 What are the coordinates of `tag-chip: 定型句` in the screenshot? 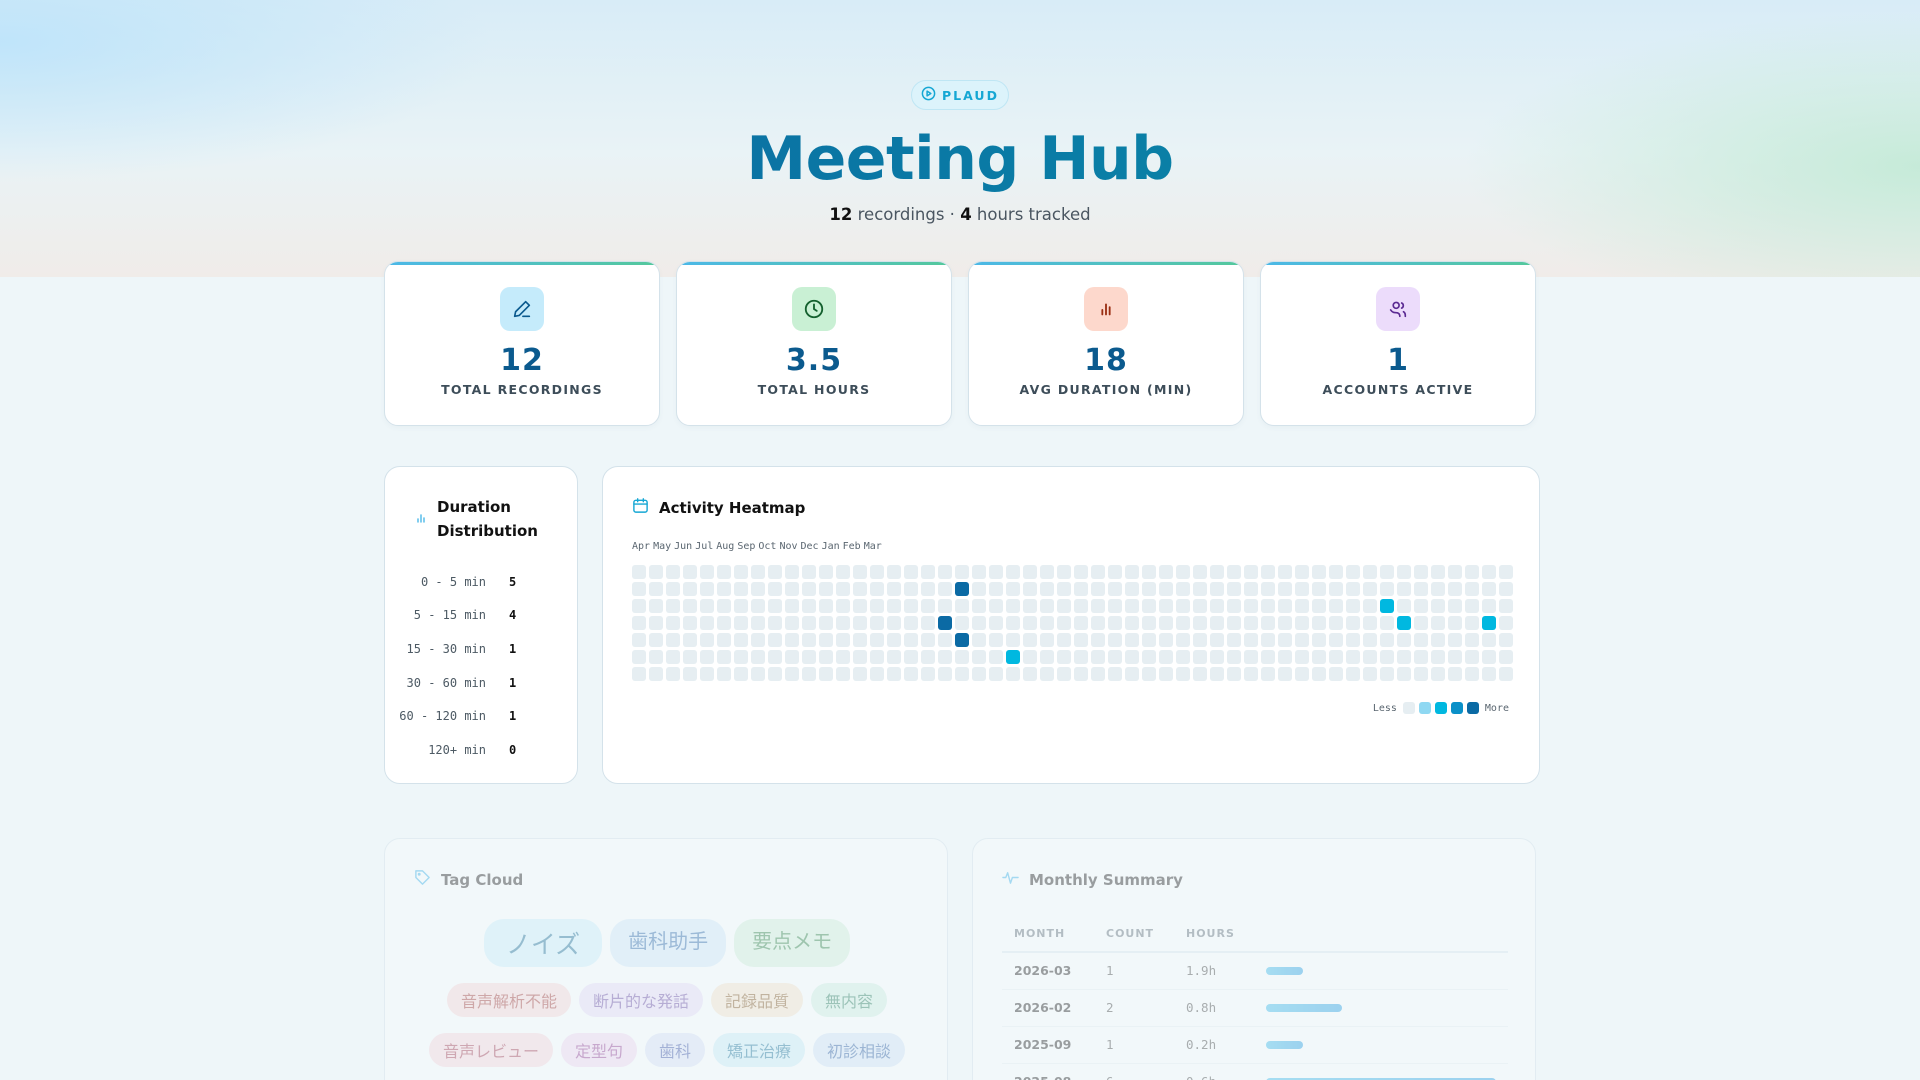 It's located at (598, 1050).